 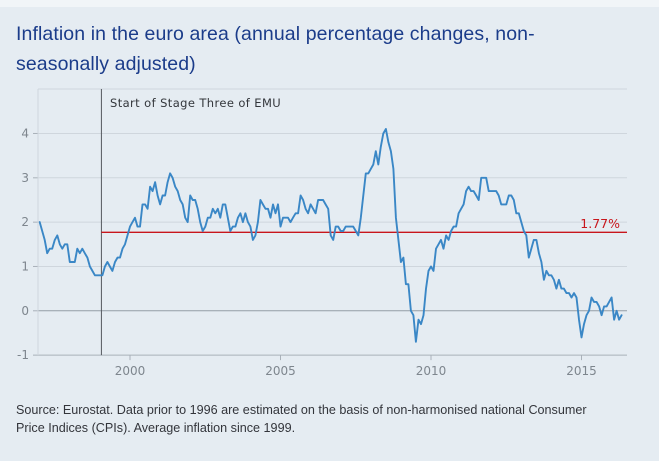 What do you see at coordinates (196, 103) in the screenshot?
I see `emu-annotation-label: Start of Stage Three of EMU` at bounding box center [196, 103].